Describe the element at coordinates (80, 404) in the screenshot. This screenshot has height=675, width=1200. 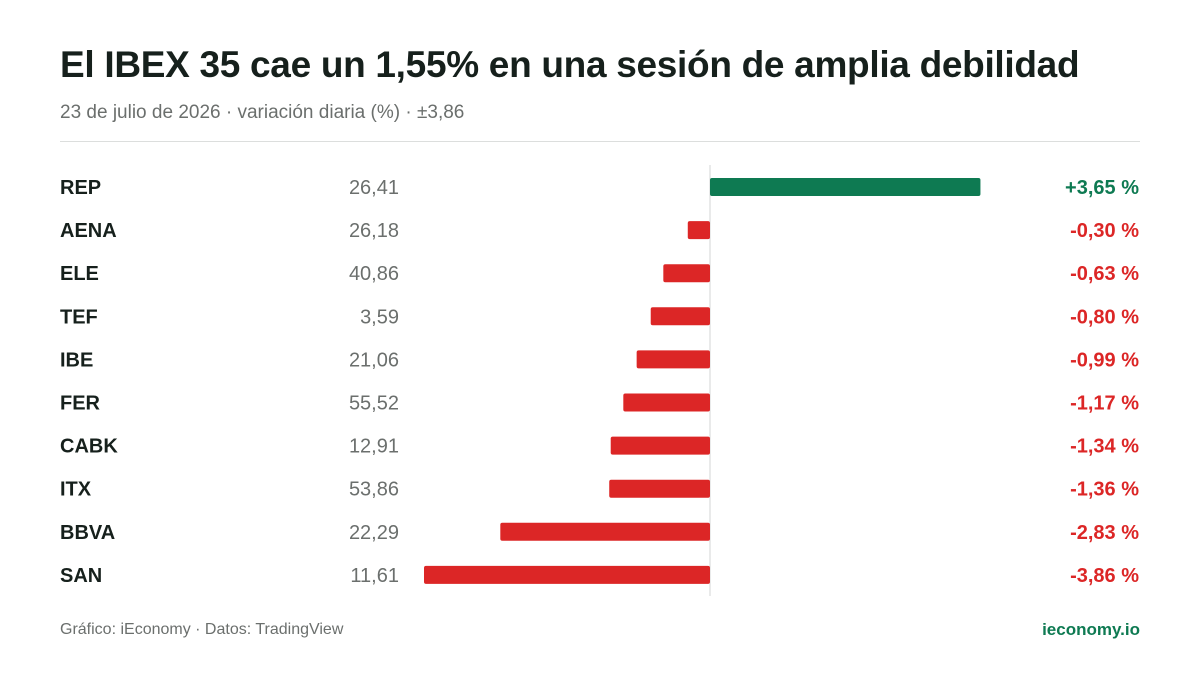
I see `ticker-label: FER` at that location.